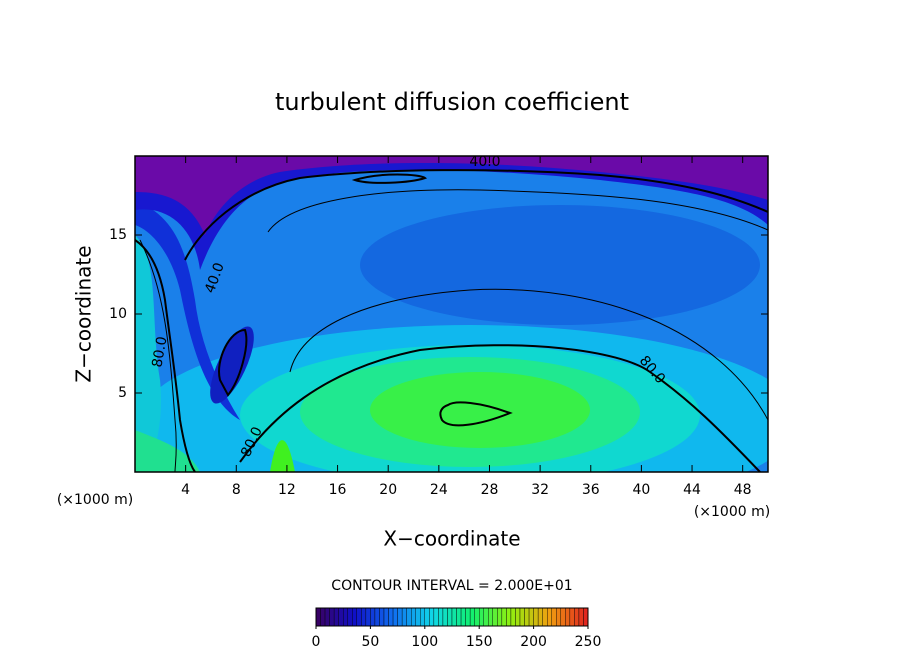 Image resolution: width=904 pixels, height=654 pixels. What do you see at coordinates (743, 490) in the screenshot?
I see `x-tick-label: 48` at bounding box center [743, 490].